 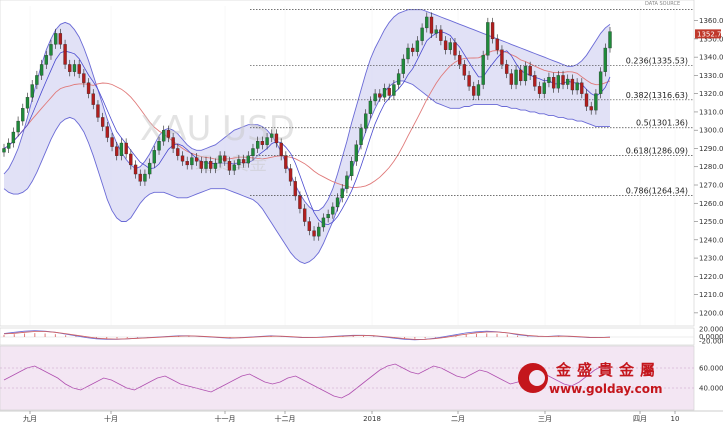 I want to click on rsi-axis-label: 60.0000, so click(x=711, y=369).